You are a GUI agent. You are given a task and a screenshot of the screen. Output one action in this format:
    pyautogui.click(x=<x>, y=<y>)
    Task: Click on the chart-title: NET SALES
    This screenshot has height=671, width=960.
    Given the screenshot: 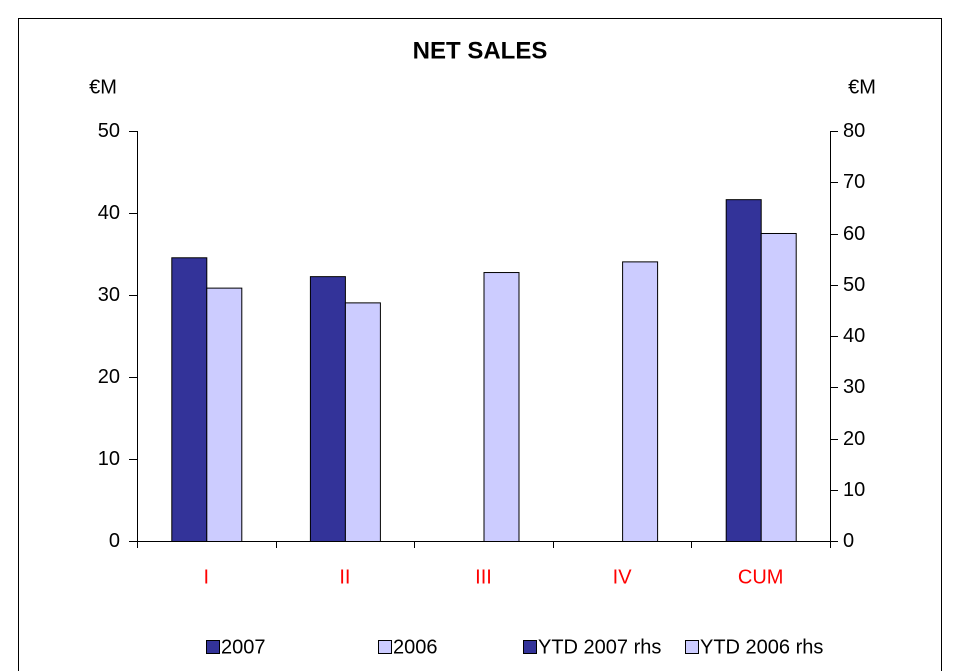 What is the action you would take?
    pyautogui.click(x=480, y=50)
    